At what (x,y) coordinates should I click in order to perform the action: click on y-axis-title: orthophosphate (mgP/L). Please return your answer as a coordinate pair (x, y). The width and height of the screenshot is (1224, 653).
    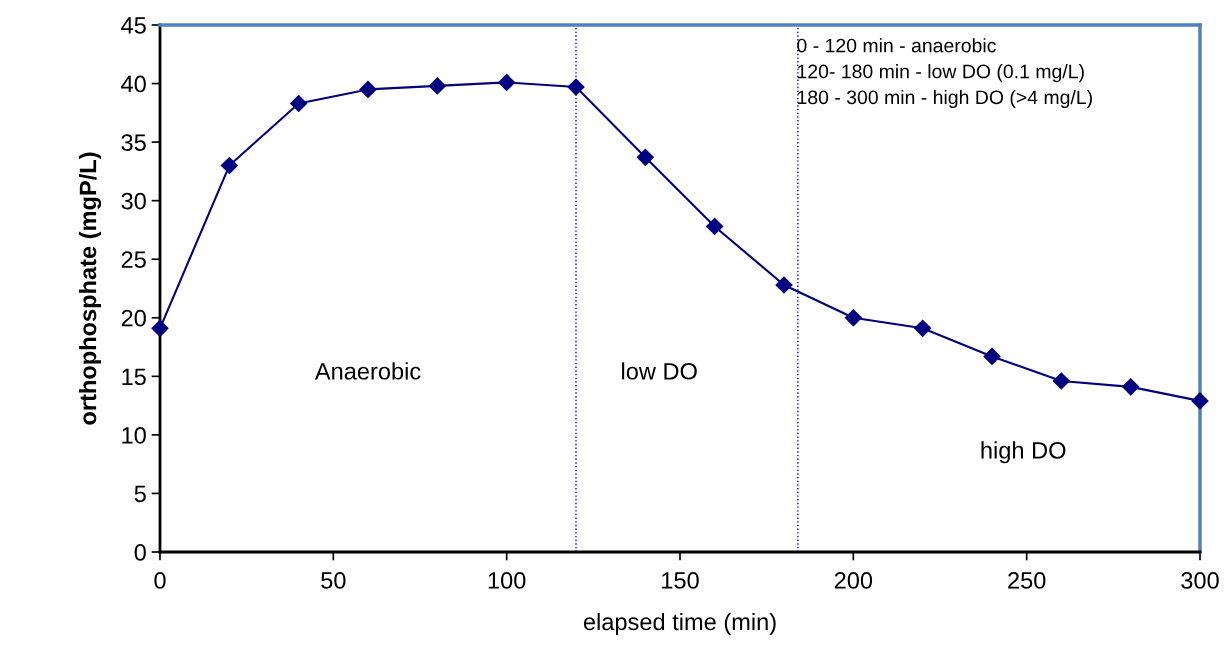
    Looking at the image, I should click on (90, 288).